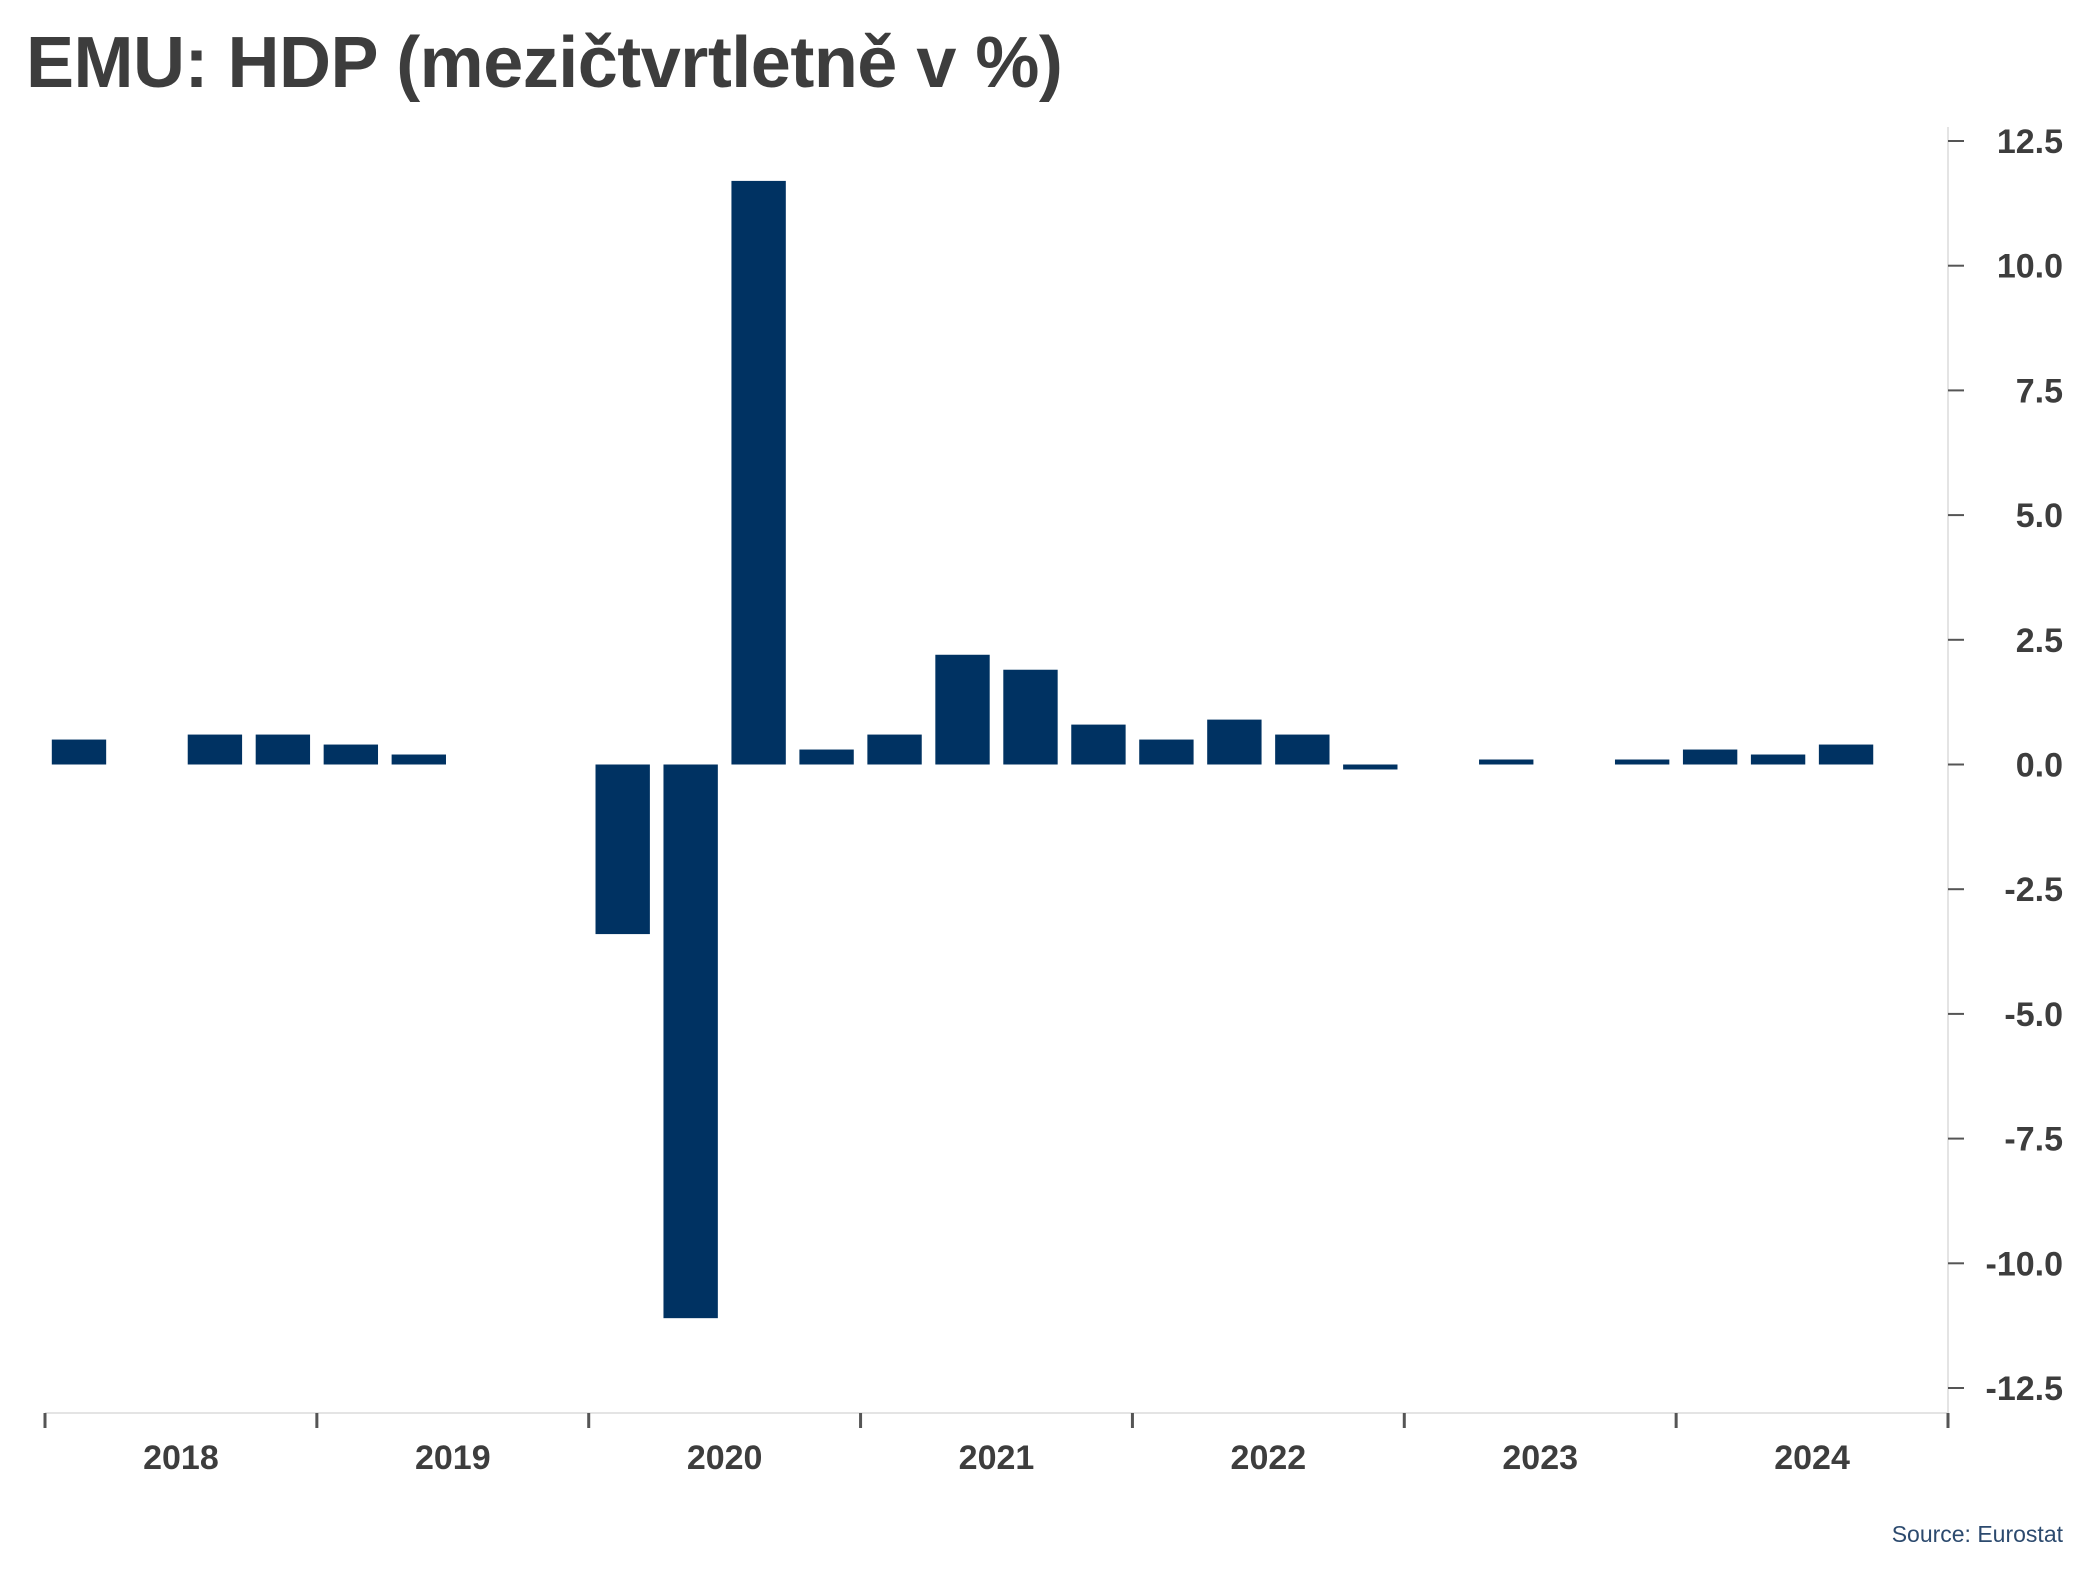 The width and height of the screenshot is (2093, 1570). What do you see at coordinates (1540, 1458) in the screenshot?
I see `x-tick-label-2023: 2023` at bounding box center [1540, 1458].